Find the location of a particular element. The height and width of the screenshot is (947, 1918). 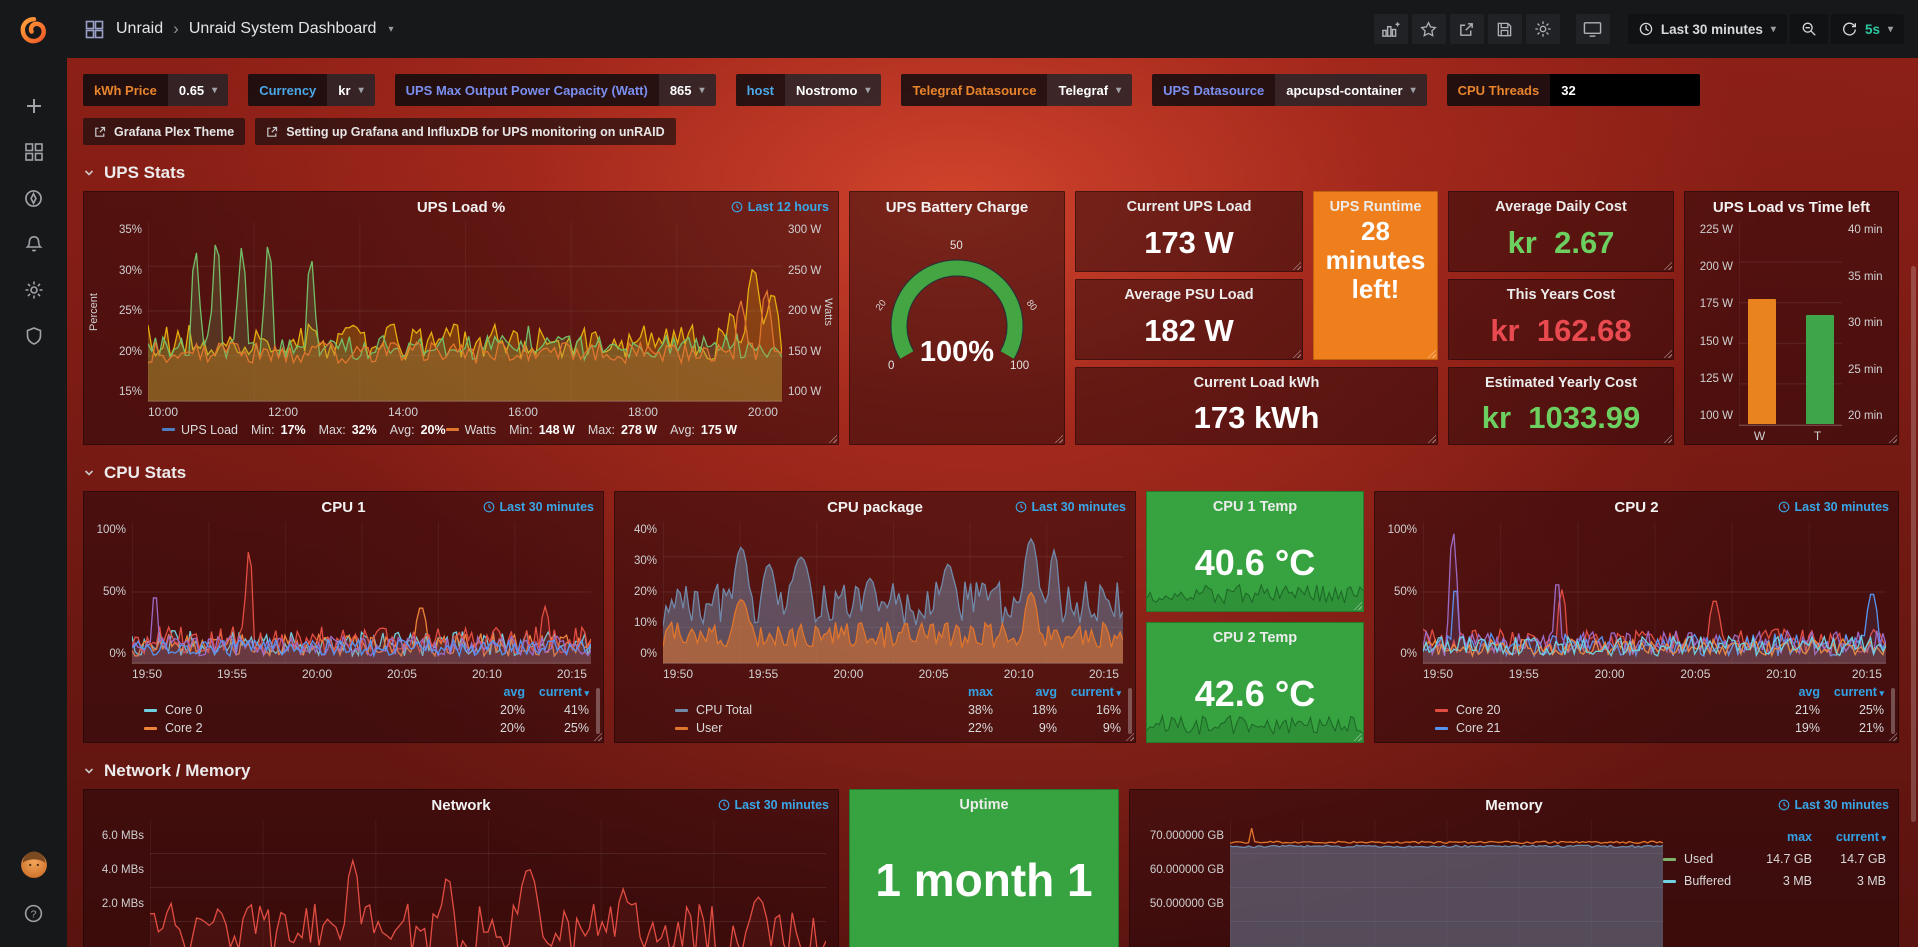

variable-value-ups-max-output-power-capacity-watt: 865 ▾ is located at coordinates (687, 90).